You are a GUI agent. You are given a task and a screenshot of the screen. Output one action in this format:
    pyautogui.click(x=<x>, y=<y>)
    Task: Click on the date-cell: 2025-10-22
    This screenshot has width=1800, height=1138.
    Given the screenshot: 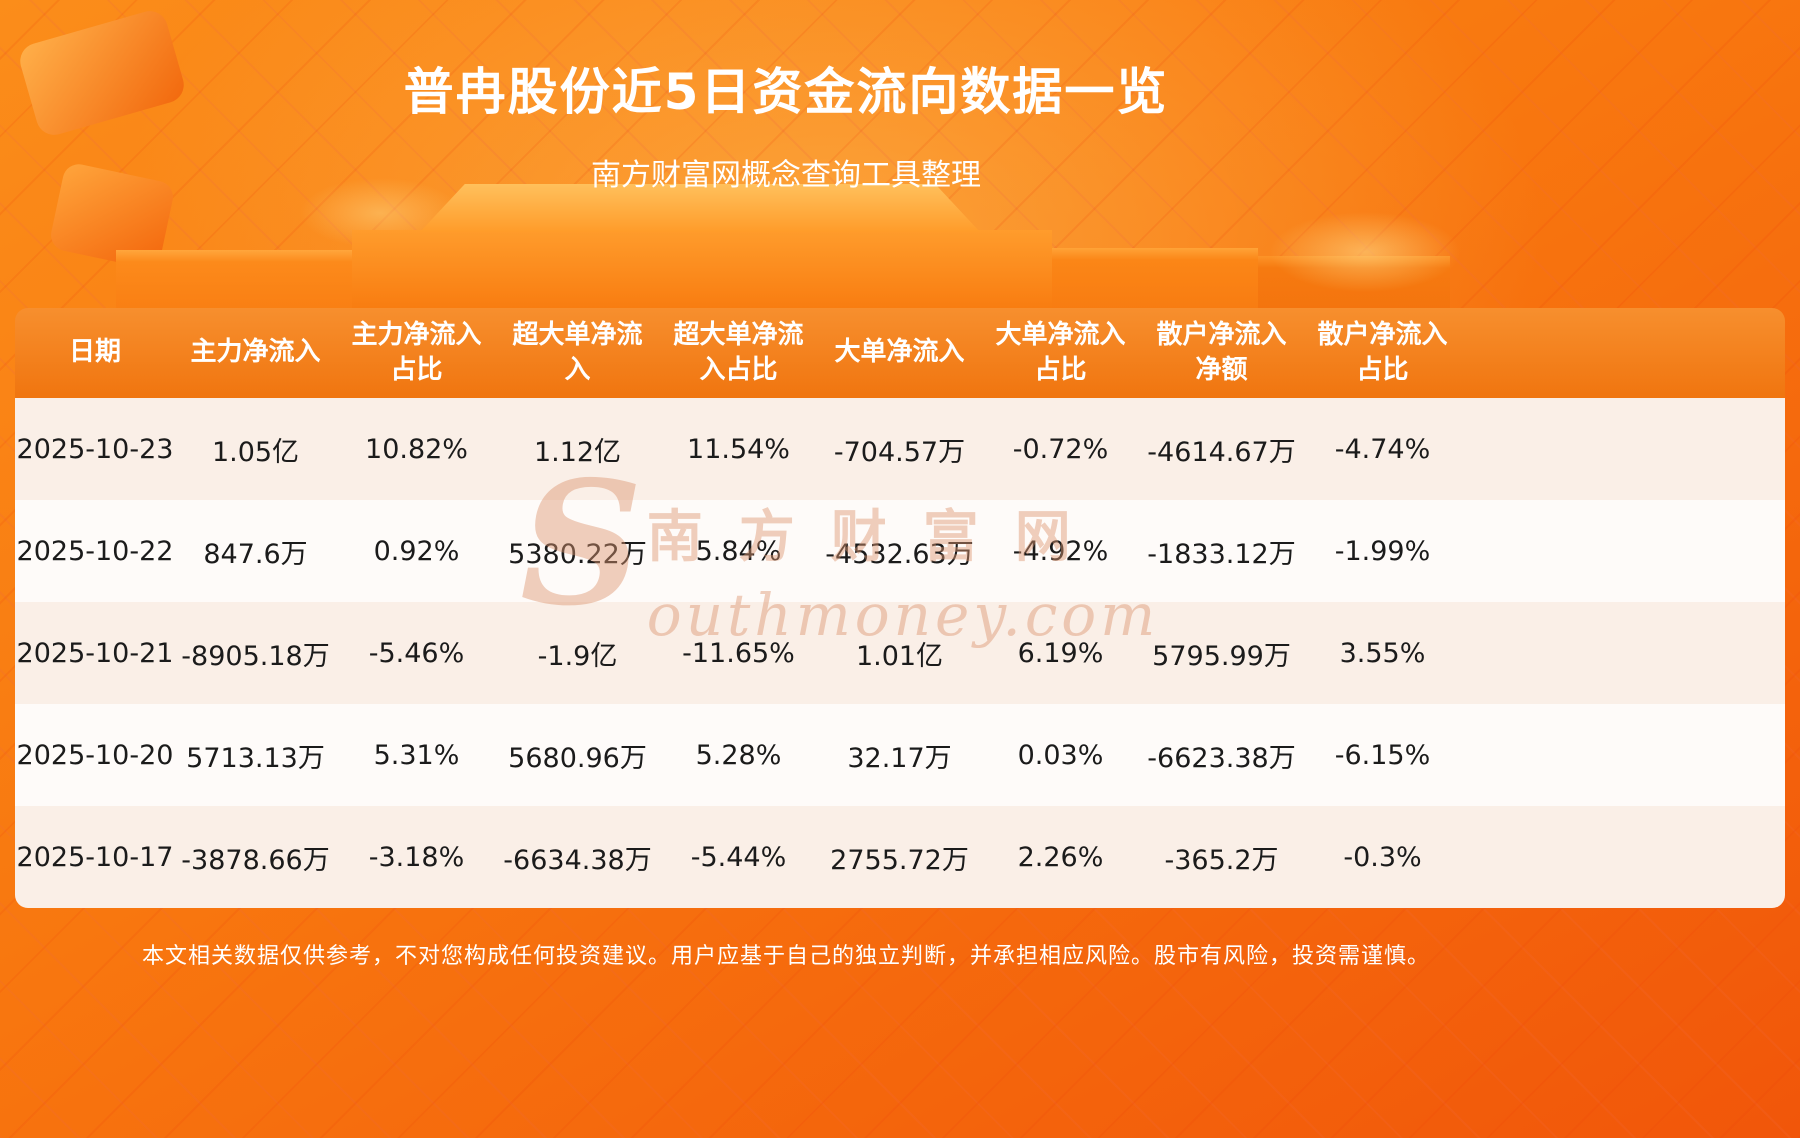 What is the action you would take?
    pyautogui.click(x=95, y=551)
    